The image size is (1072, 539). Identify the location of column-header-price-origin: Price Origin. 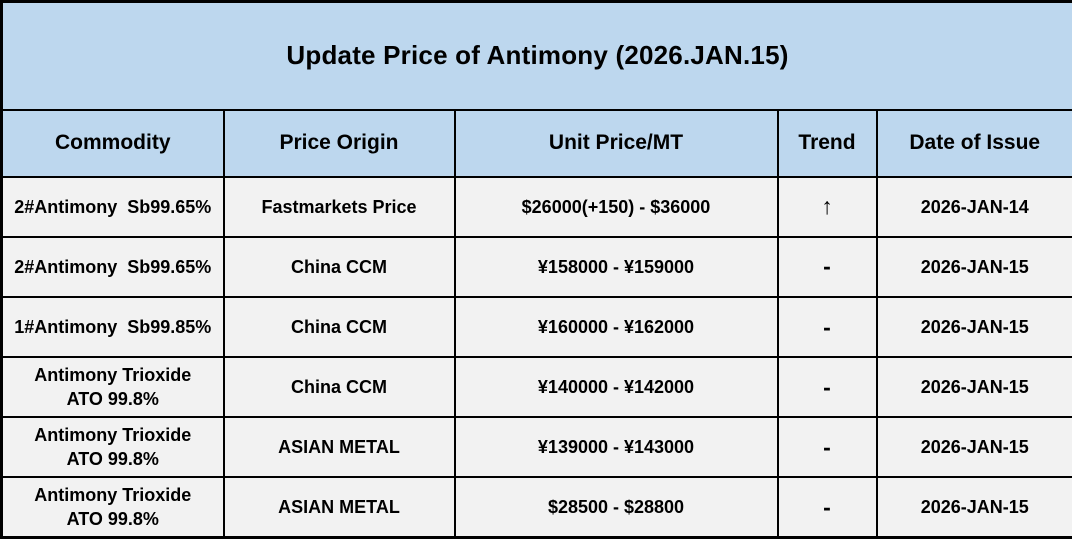
(339, 143).